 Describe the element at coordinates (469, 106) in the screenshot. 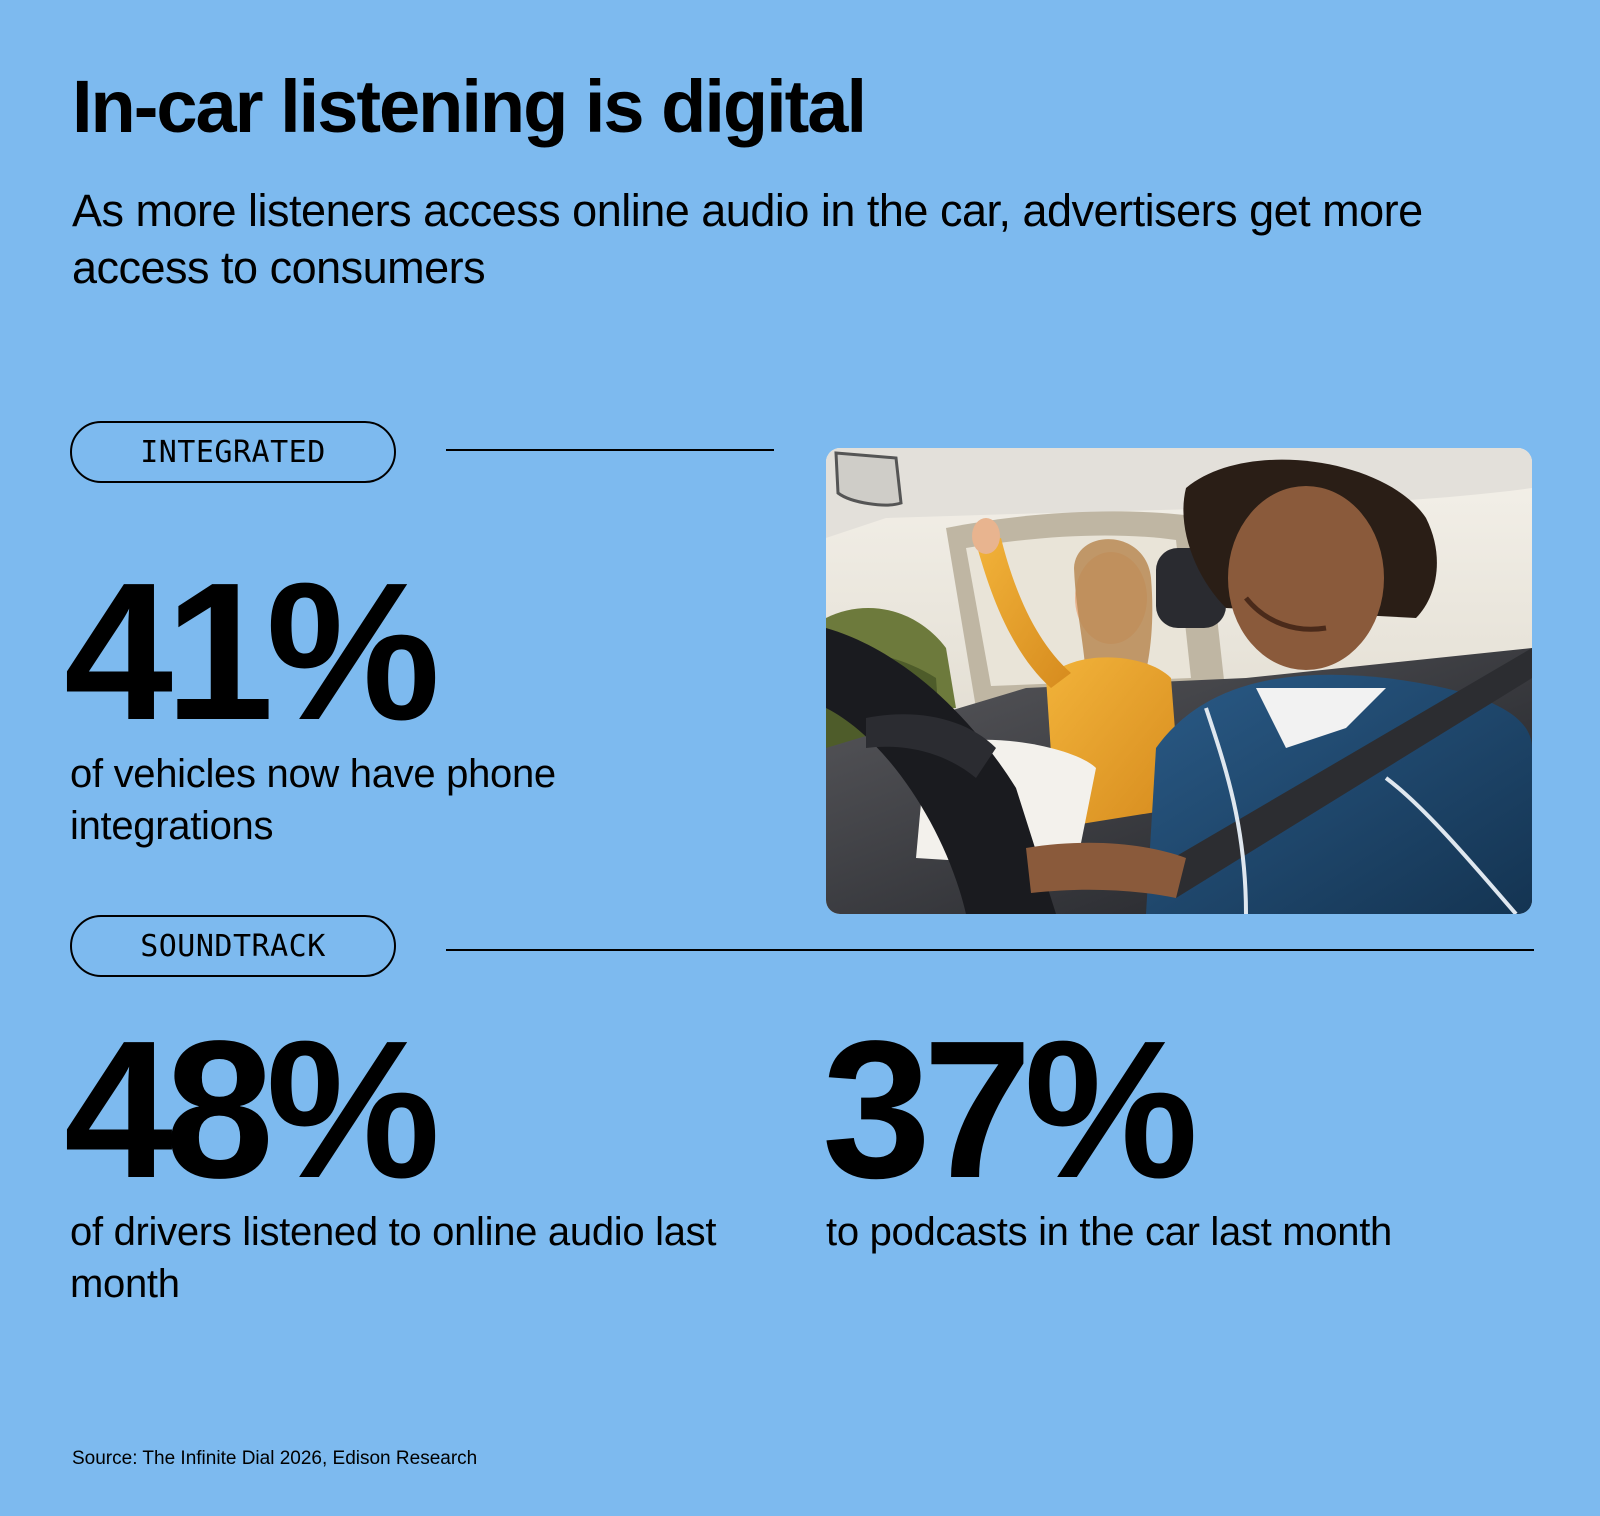

I see `page-title: In-car listening is digital` at that location.